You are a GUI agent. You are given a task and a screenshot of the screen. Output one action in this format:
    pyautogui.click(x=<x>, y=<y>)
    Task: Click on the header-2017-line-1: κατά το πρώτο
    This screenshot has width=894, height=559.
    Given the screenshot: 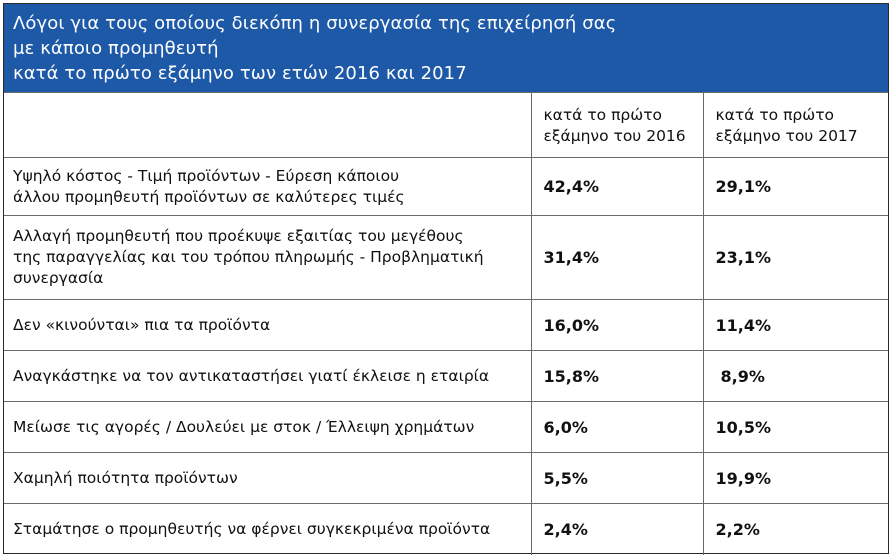 What is the action you would take?
    pyautogui.click(x=775, y=115)
    